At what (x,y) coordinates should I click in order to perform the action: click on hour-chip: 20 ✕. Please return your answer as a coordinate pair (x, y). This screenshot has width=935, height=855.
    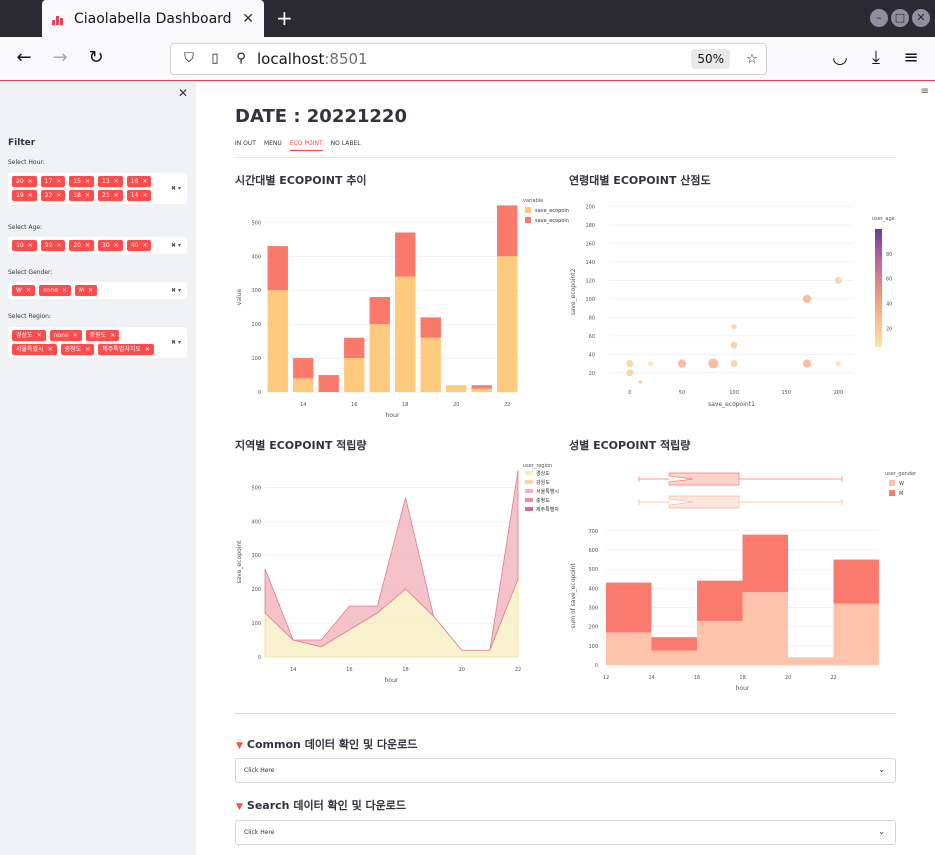
    Looking at the image, I should click on (24, 181).